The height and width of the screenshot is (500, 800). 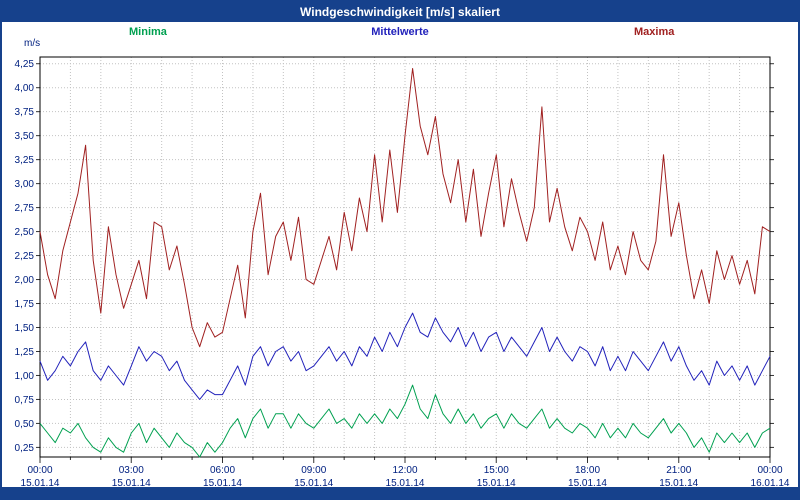 I want to click on y-axis-unit-label: m/s, so click(x=32, y=43).